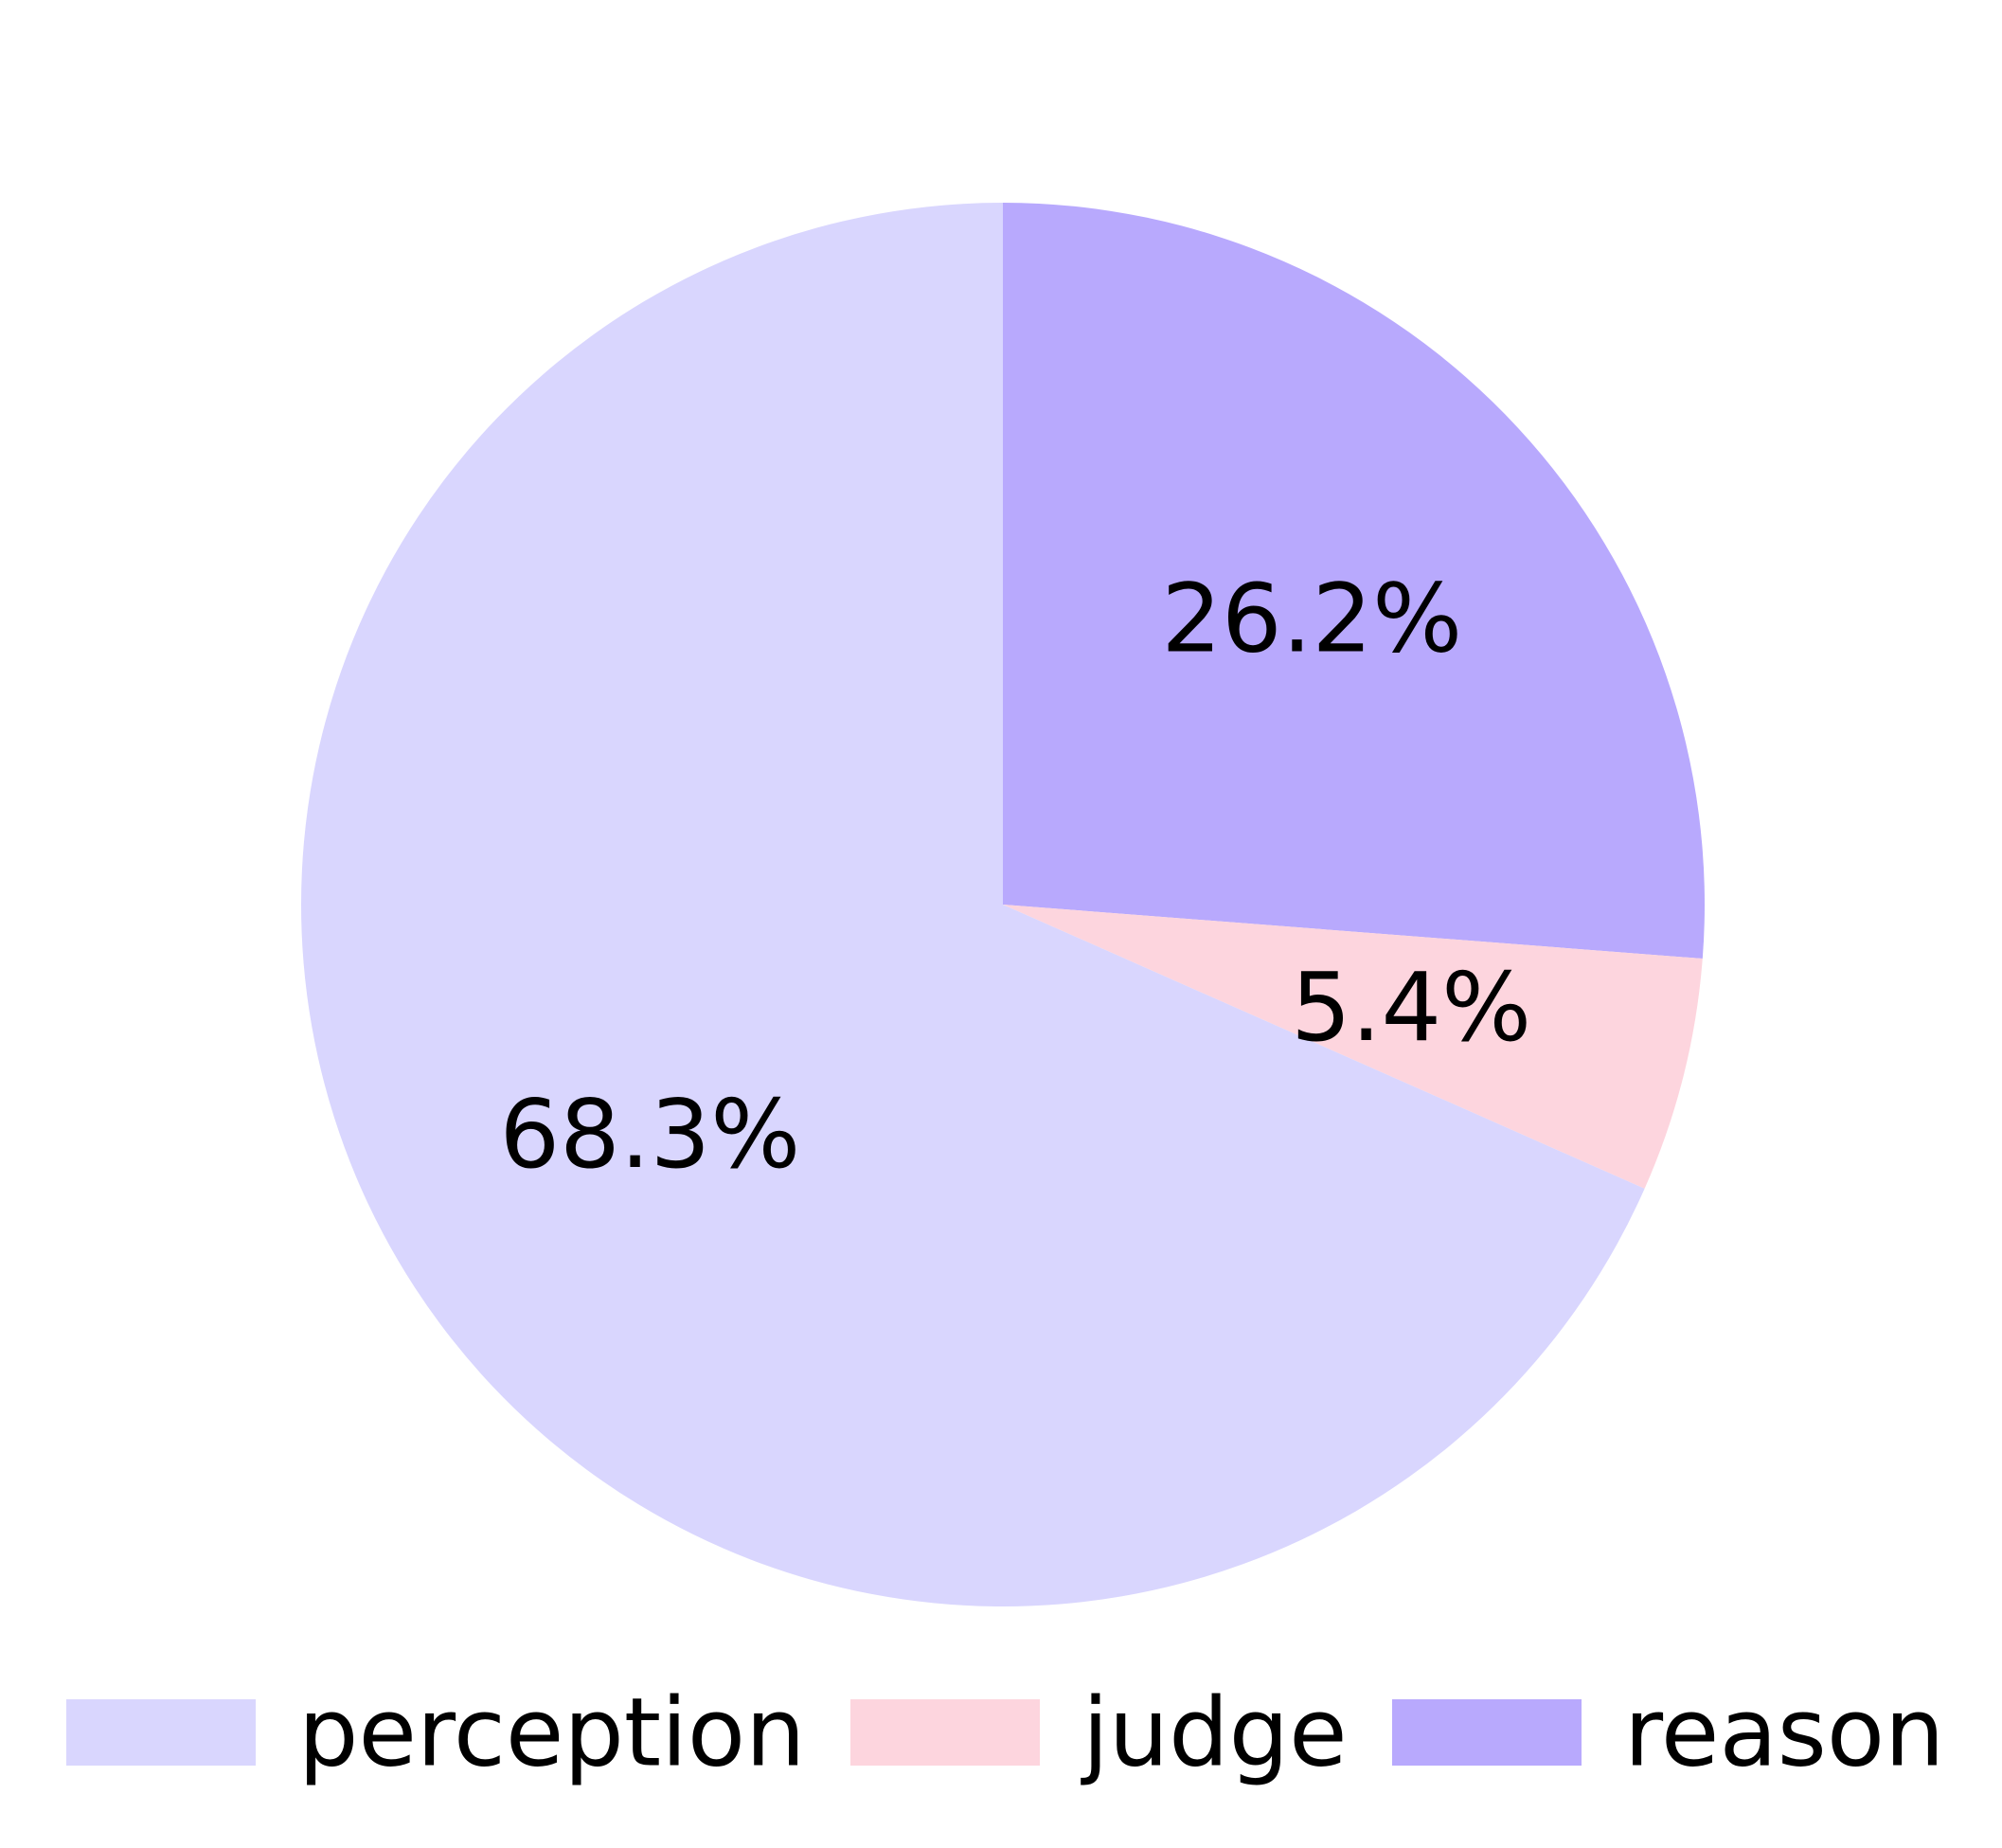  Describe the element at coordinates (1311, 618) in the screenshot. I see `pie-label-reason: 26.2%` at that location.